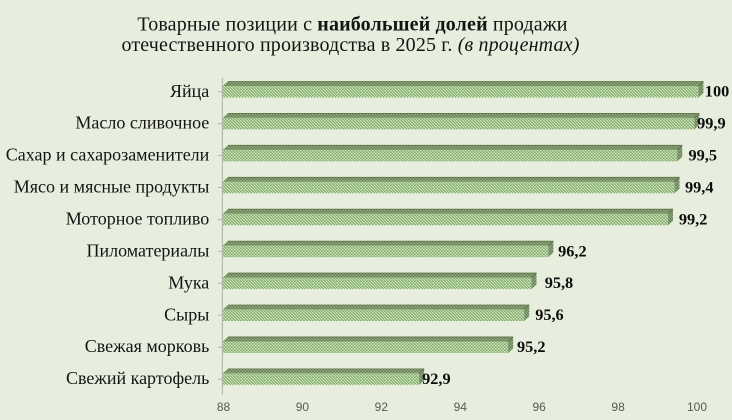 Image resolution: width=732 pixels, height=420 pixels. What do you see at coordinates (461, 407) in the screenshot?
I see `svg-text: 94` at bounding box center [461, 407].